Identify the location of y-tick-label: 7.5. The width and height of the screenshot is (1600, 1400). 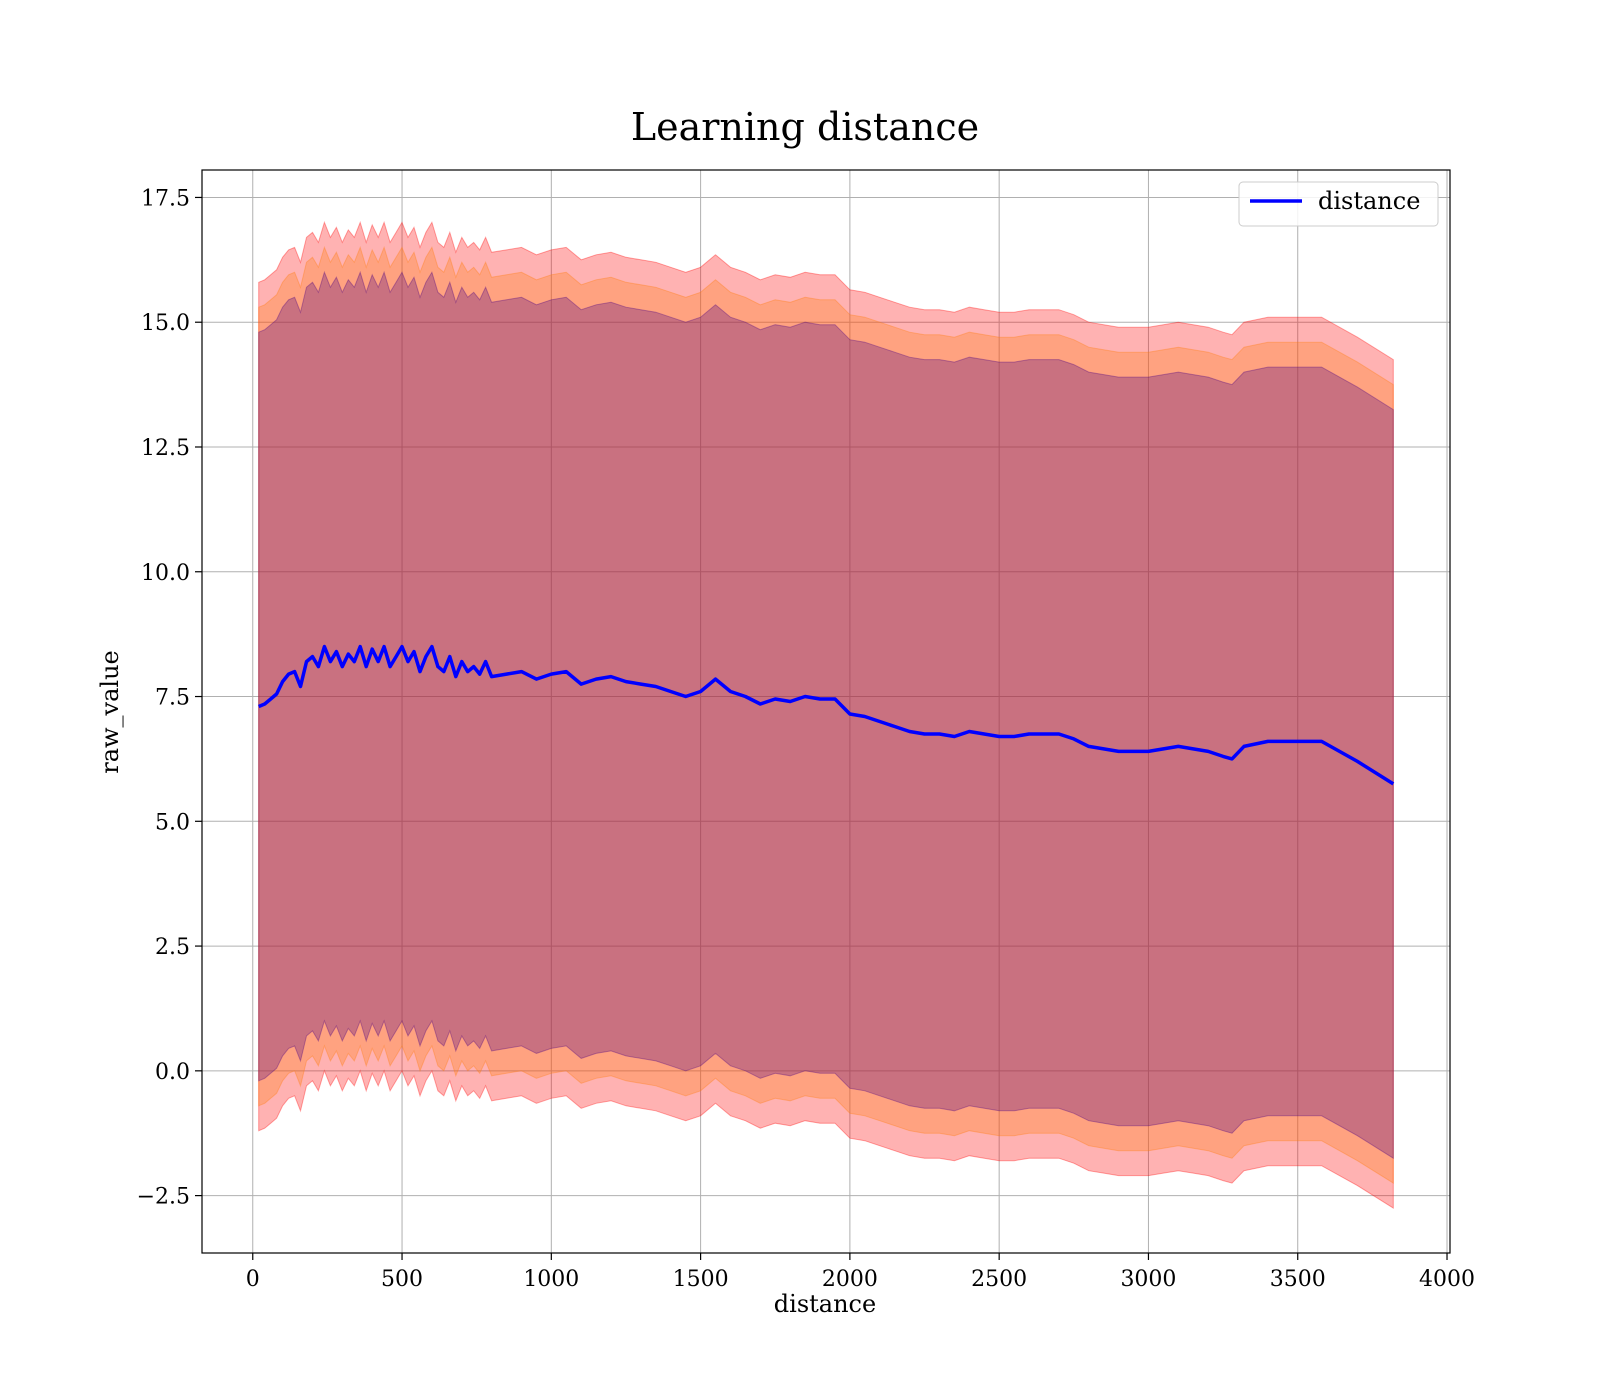
(172, 698).